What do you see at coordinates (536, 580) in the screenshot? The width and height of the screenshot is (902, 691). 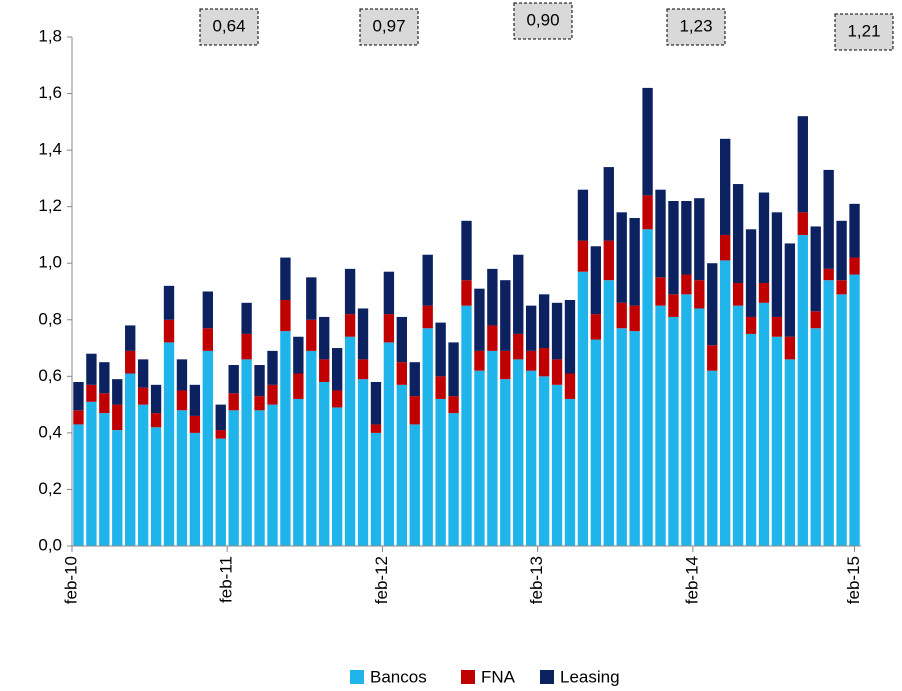 I see `x-tick-label: feb-13` at bounding box center [536, 580].